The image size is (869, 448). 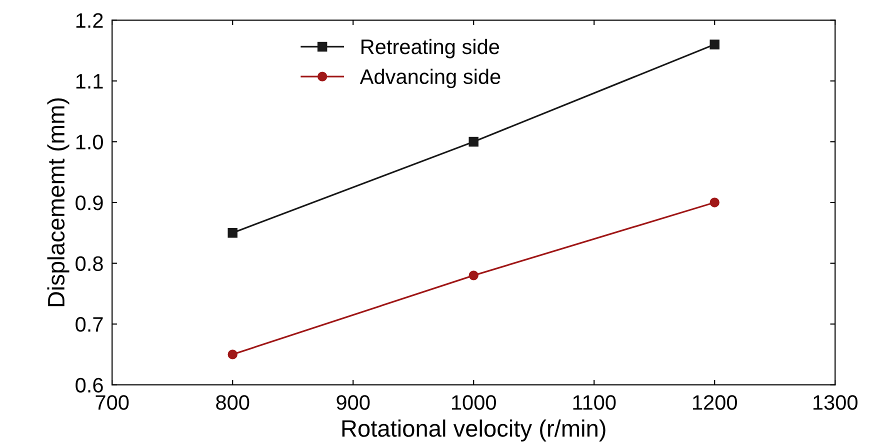 I want to click on y-tick-label: 1.1, so click(x=89, y=81).